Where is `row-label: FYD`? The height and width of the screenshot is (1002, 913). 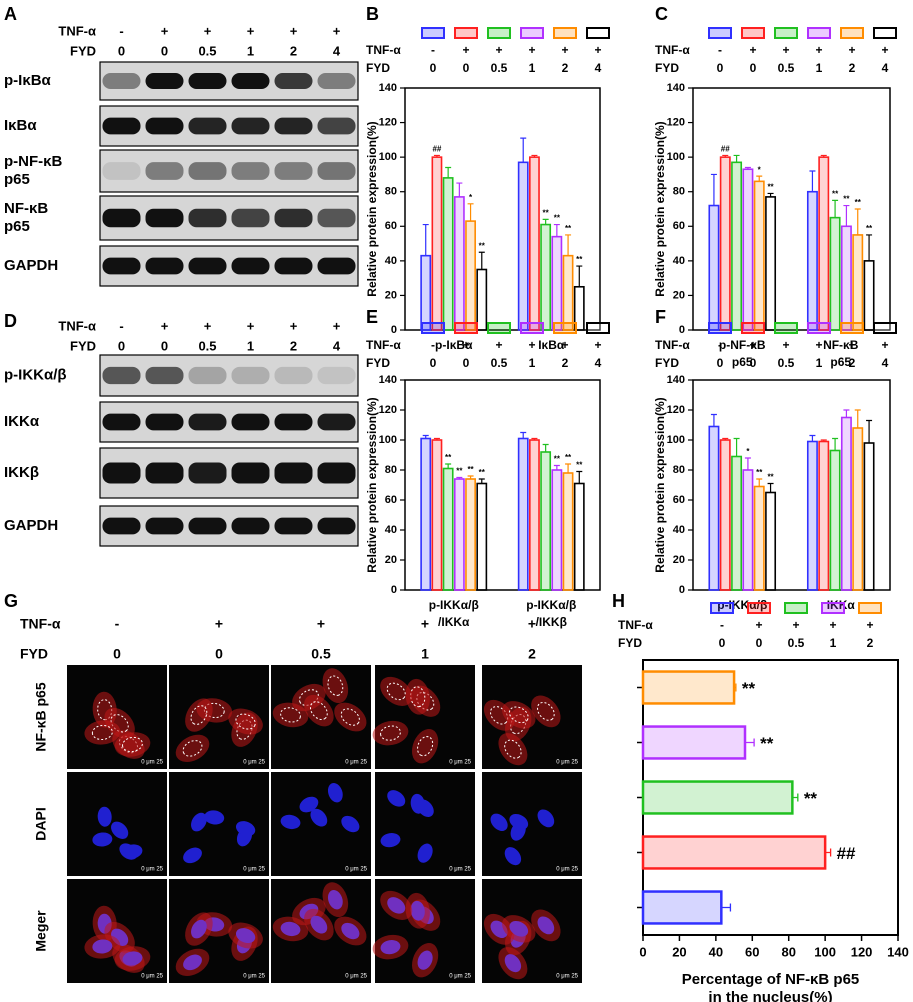
row-label: FYD is located at coordinates (83, 345).